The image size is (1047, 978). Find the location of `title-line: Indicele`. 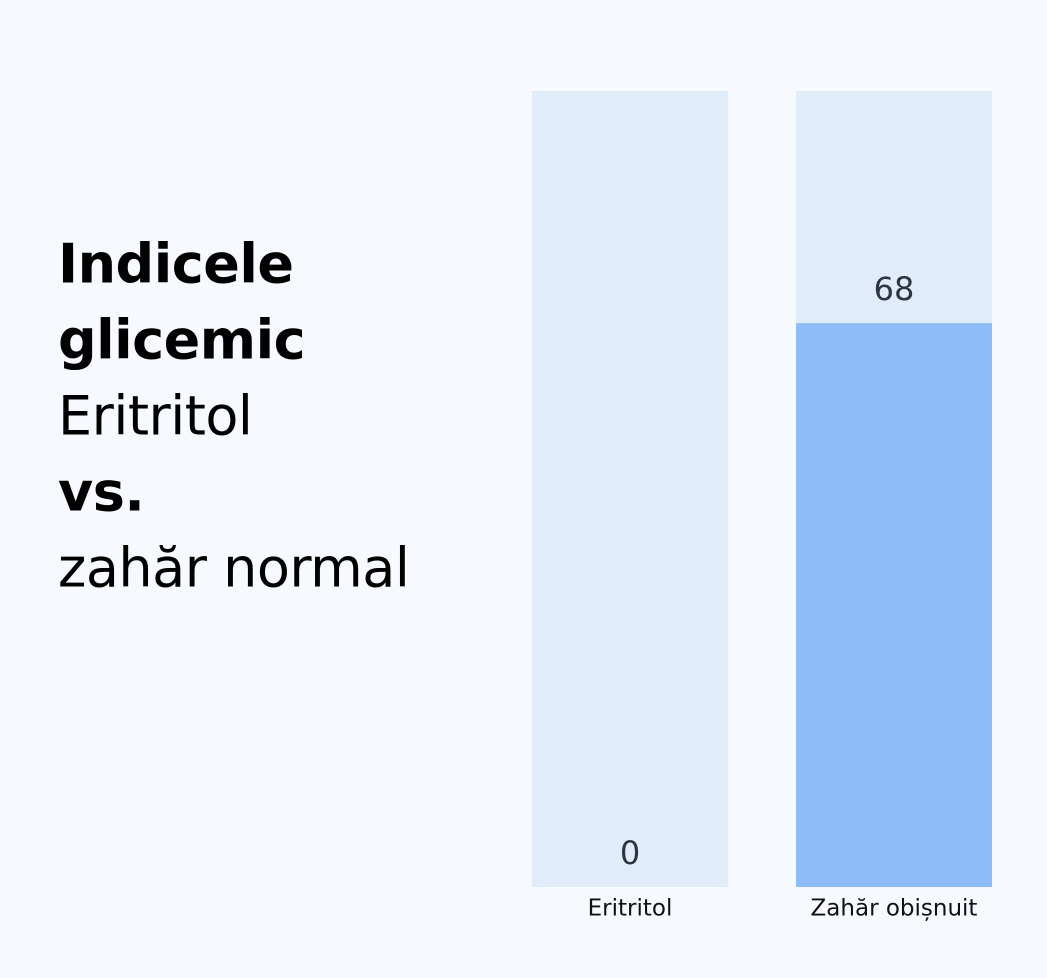

title-line: Indicele is located at coordinates (175, 264).